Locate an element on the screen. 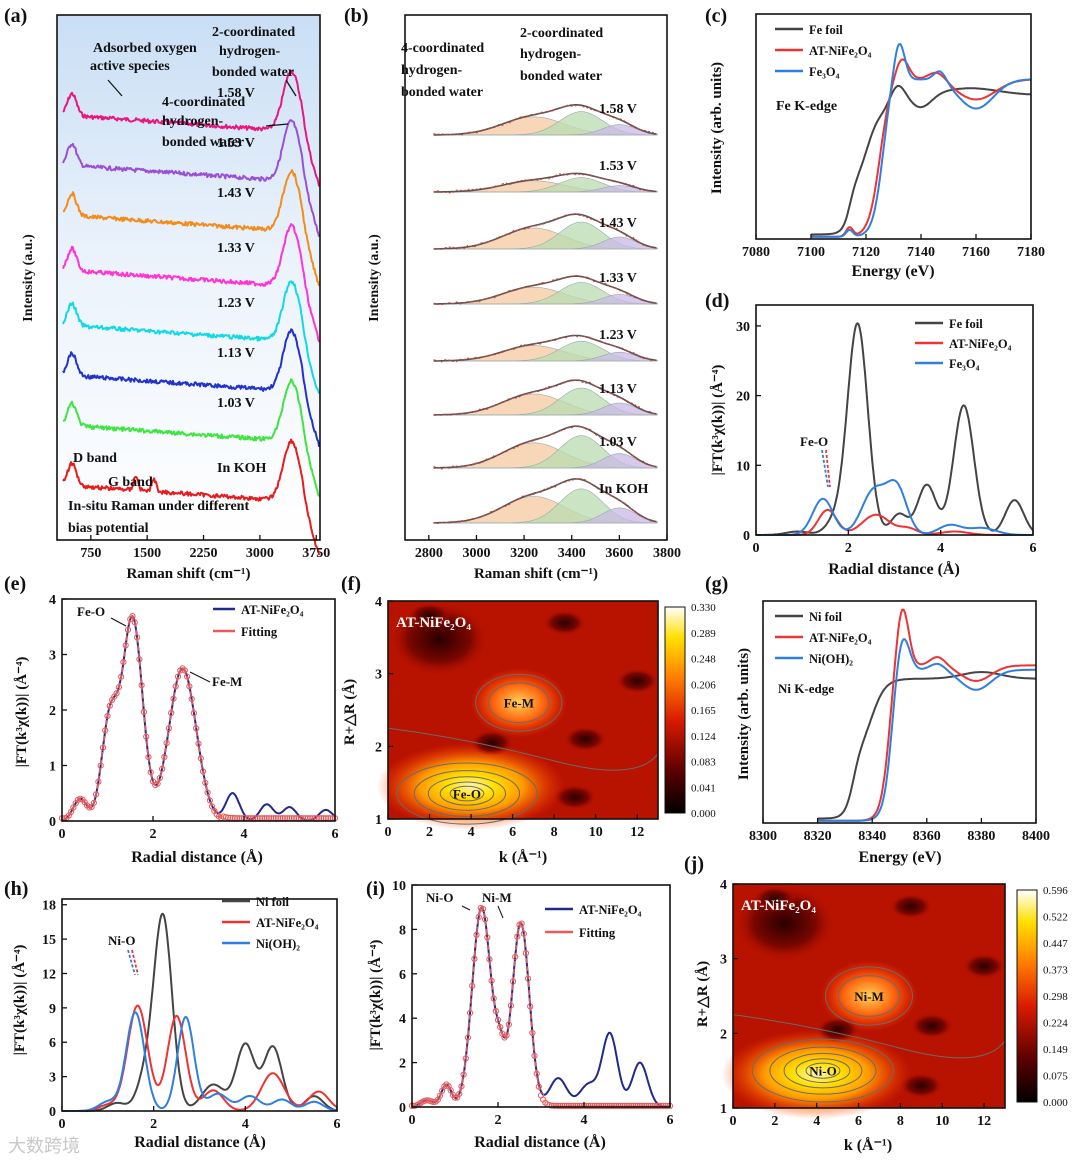 The width and height of the screenshot is (1080, 1161). x-tick-label: 3800 is located at coordinates (667, 553).